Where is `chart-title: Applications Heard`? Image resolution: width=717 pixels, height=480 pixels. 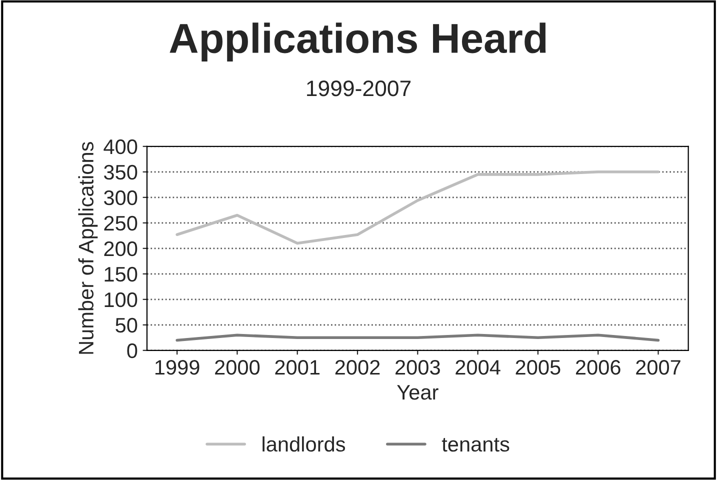
chart-title: Applications Heard is located at coordinates (358, 42).